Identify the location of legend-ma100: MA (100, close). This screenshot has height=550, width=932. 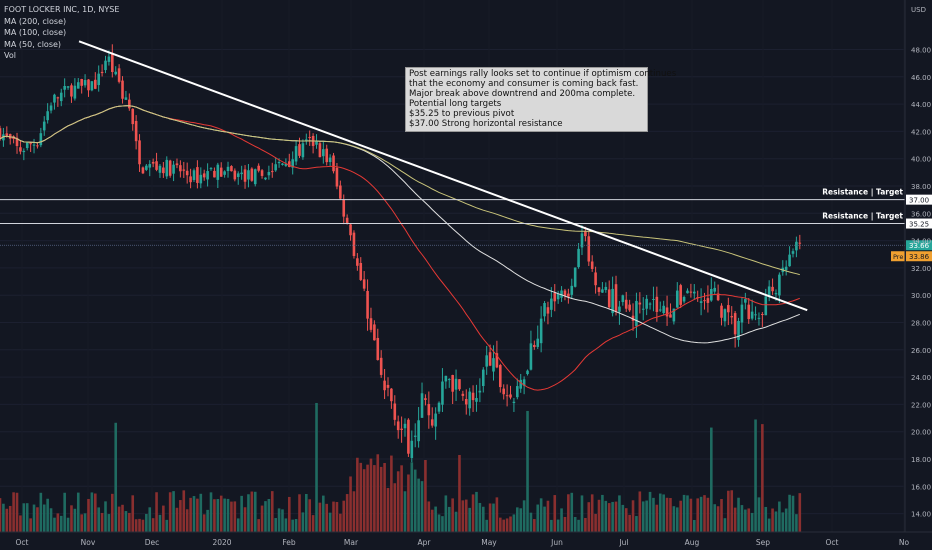
(35, 32).